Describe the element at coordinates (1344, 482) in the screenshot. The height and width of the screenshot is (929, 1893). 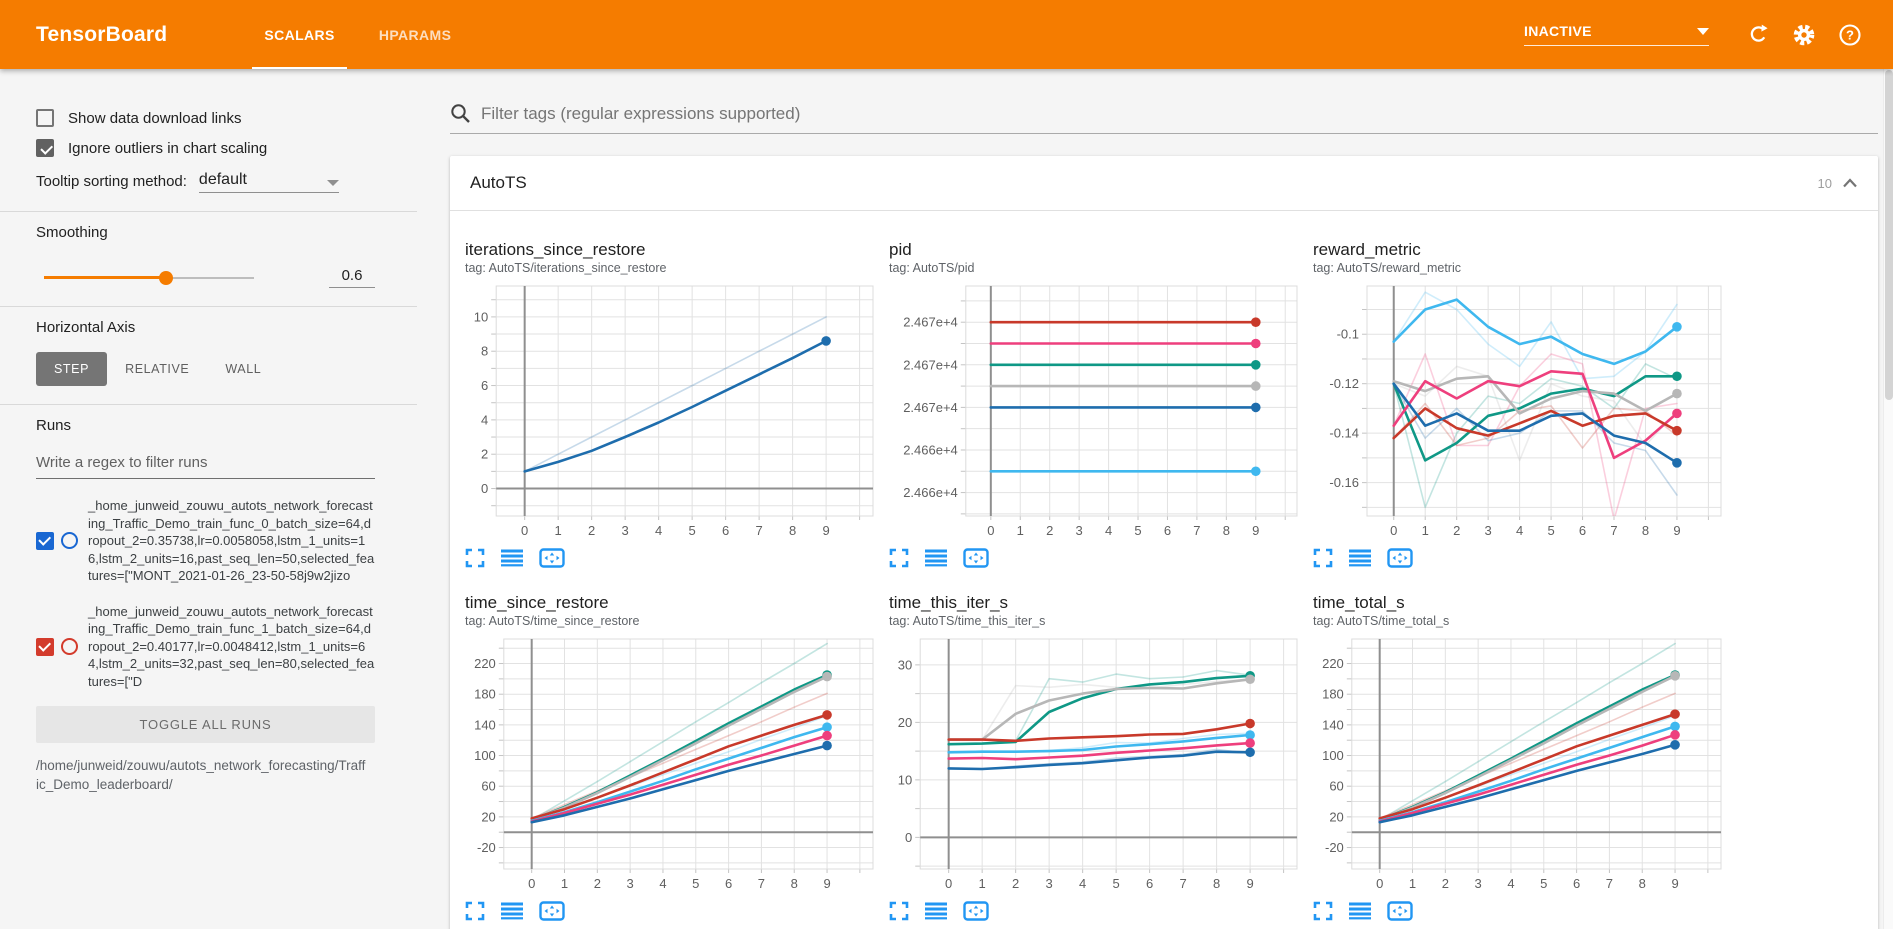
I see `svg-text: -0.16` at that location.